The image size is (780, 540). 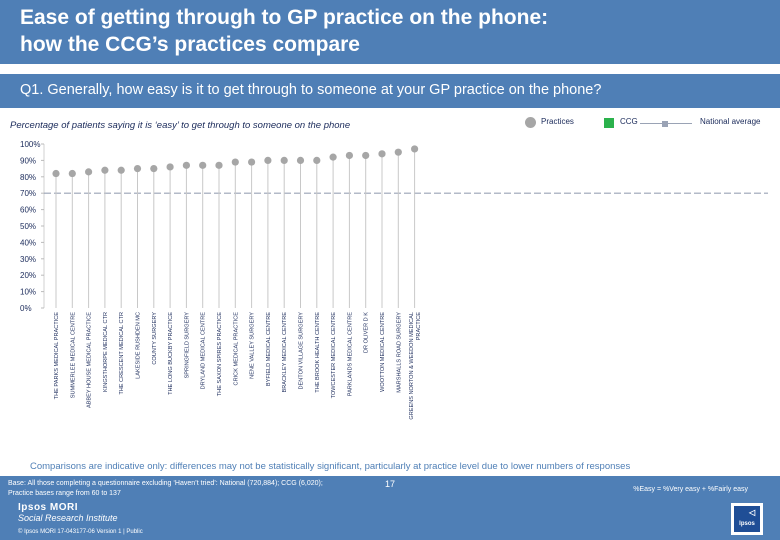 I want to click on x-tick-label: COUNTY SURGERY, so click(x=155, y=338).